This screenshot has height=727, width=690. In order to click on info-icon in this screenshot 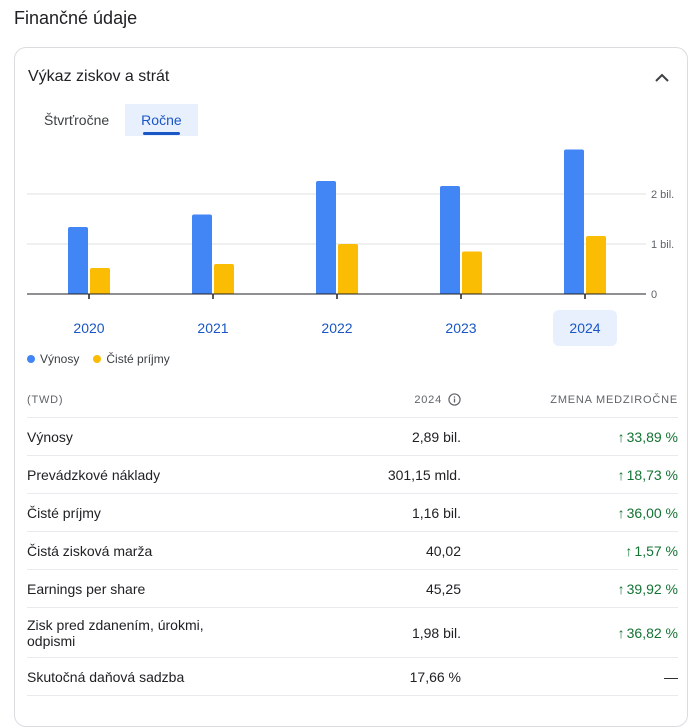, I will do `click(454, 399)`.